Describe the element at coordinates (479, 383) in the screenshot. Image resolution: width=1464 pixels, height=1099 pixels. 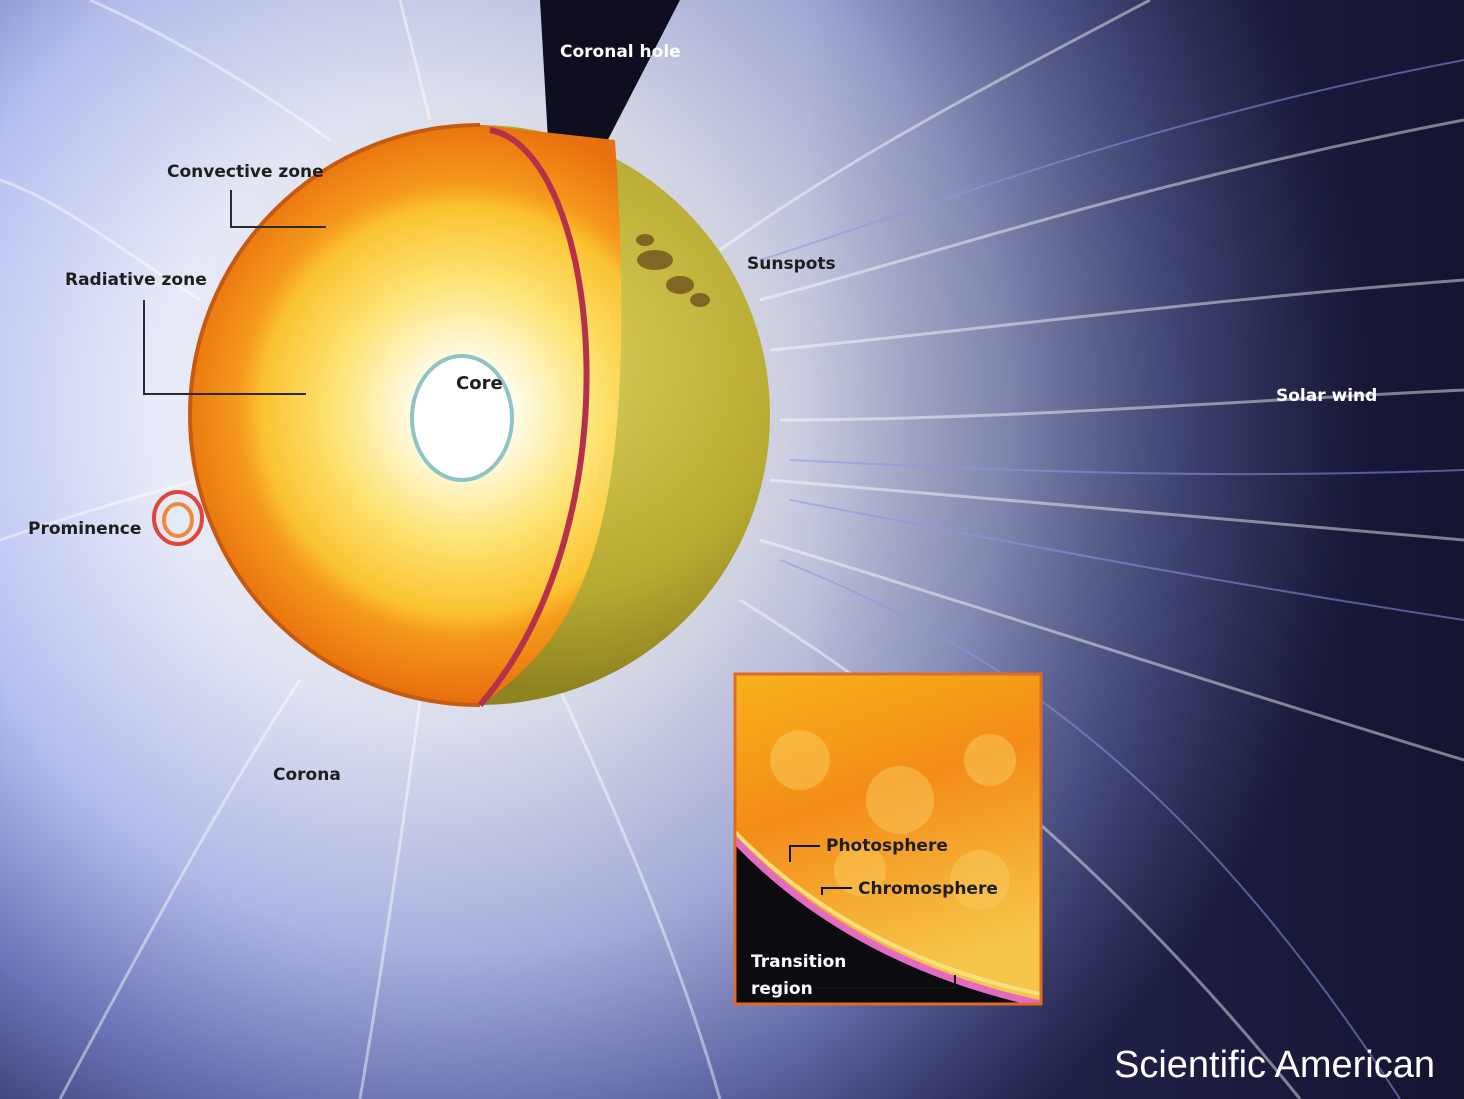
I see `label-core: Core` at that location.